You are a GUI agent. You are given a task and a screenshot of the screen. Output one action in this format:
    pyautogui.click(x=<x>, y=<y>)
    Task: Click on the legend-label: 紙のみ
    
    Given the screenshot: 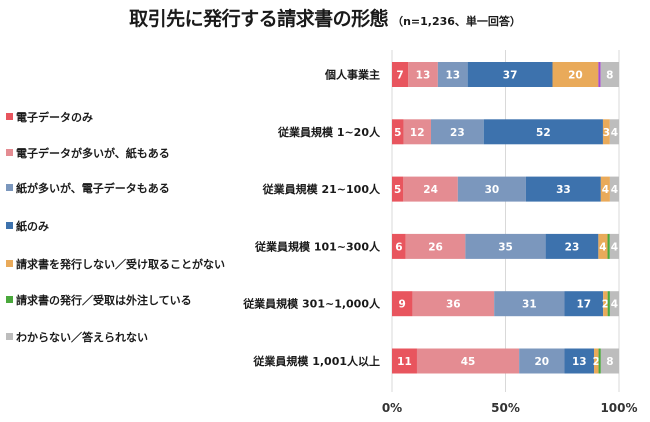 What is the action you would take?
    pyautogui.click(x=32, y=226)
    